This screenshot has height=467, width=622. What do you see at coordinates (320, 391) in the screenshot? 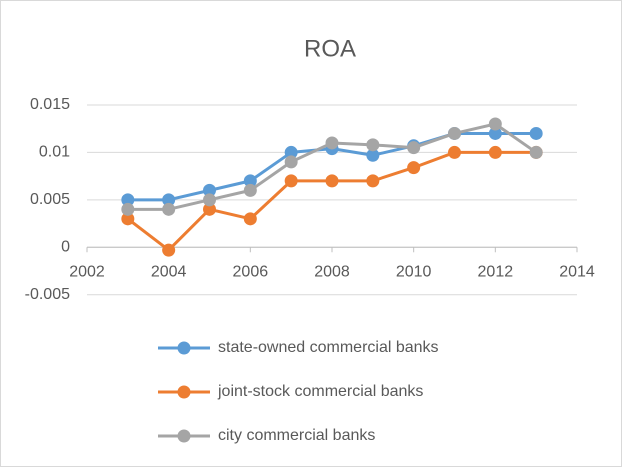
I see `legend-label: joint-stock commercial banks` at bounding box center [320, 391].